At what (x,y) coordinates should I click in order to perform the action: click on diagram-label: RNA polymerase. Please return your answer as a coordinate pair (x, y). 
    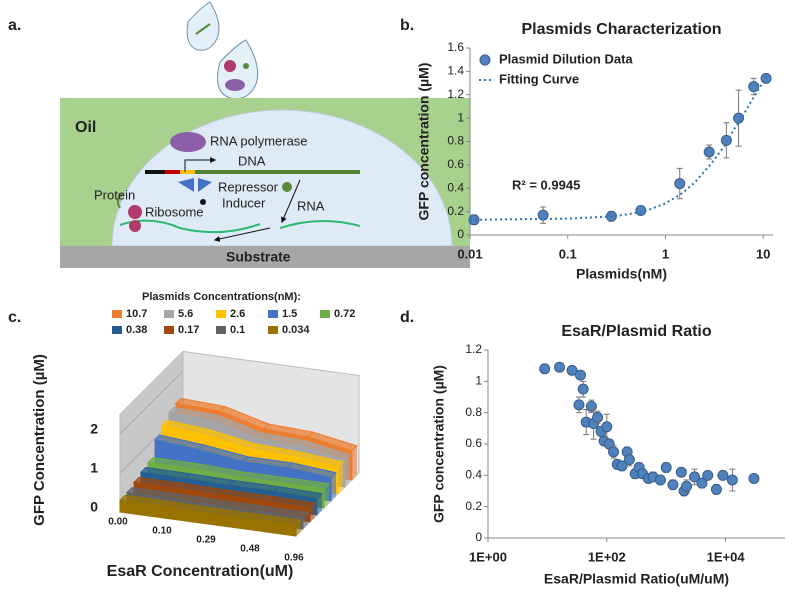
    Looking at the image, I should click on (259, 140).